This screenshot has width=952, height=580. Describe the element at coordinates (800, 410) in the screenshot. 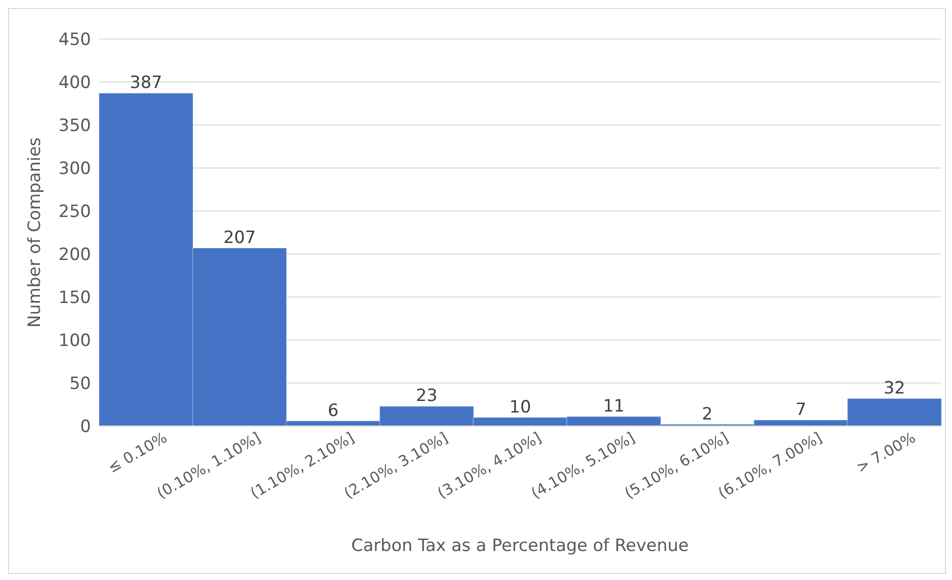

I see `data-label: 7` at that location.